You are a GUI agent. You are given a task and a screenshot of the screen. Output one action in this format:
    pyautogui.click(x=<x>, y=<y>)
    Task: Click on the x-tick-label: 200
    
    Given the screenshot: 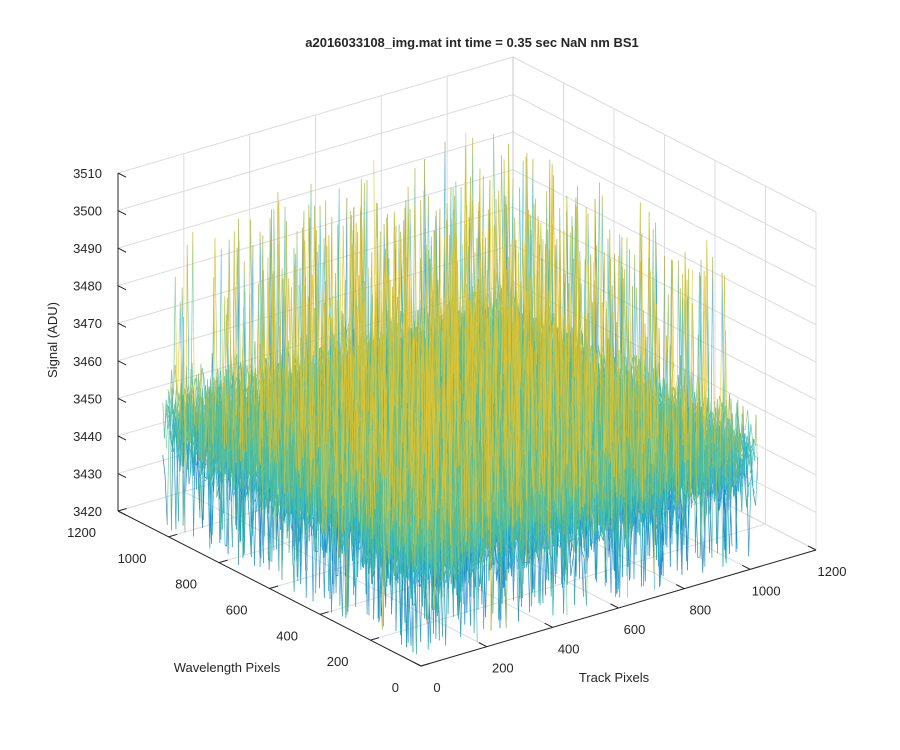 What is the action you would take?
    pyautogui.click(x=503, y=668)
    